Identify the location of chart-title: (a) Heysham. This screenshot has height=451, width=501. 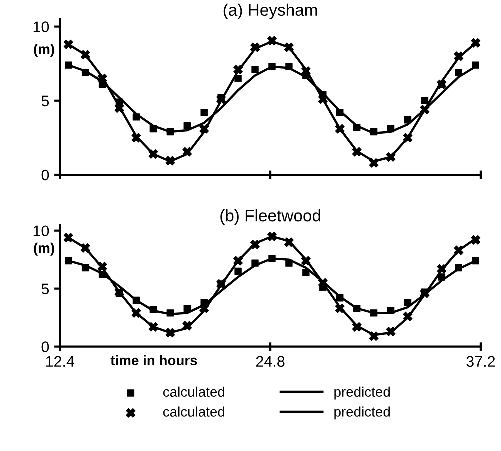
(271, 12).